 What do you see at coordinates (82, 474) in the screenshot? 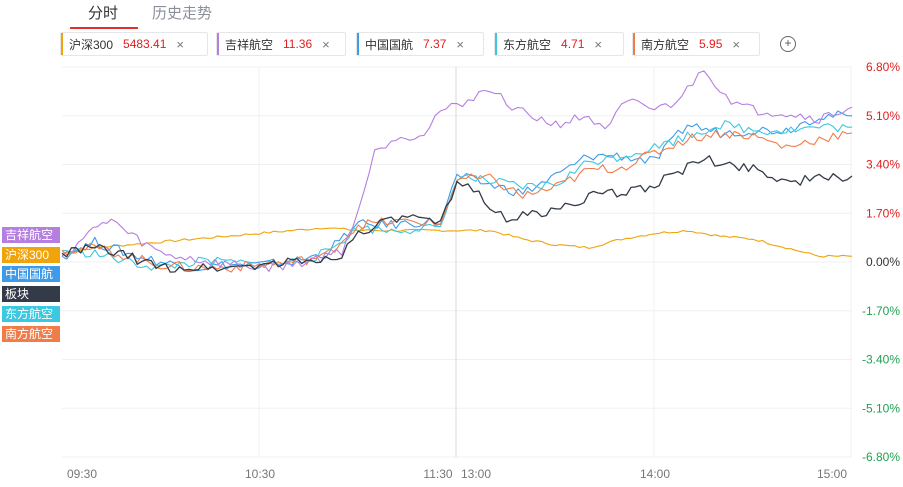
I see `x-tick-label: 09:30` at bounding box center [82, 474].